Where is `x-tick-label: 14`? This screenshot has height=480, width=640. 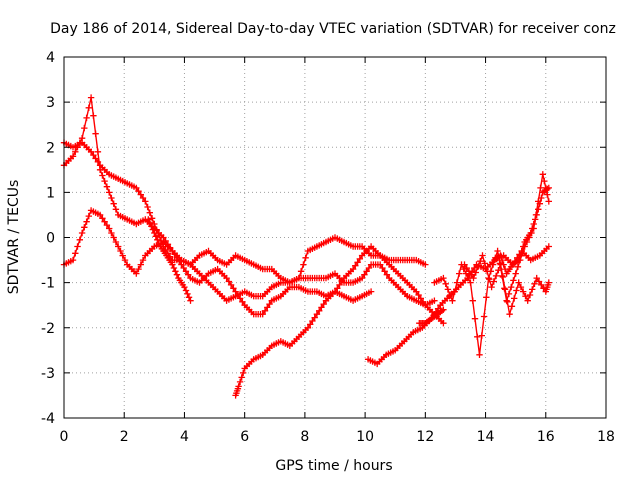
x-tick-label: 14 is located at coordinates (486, 437).